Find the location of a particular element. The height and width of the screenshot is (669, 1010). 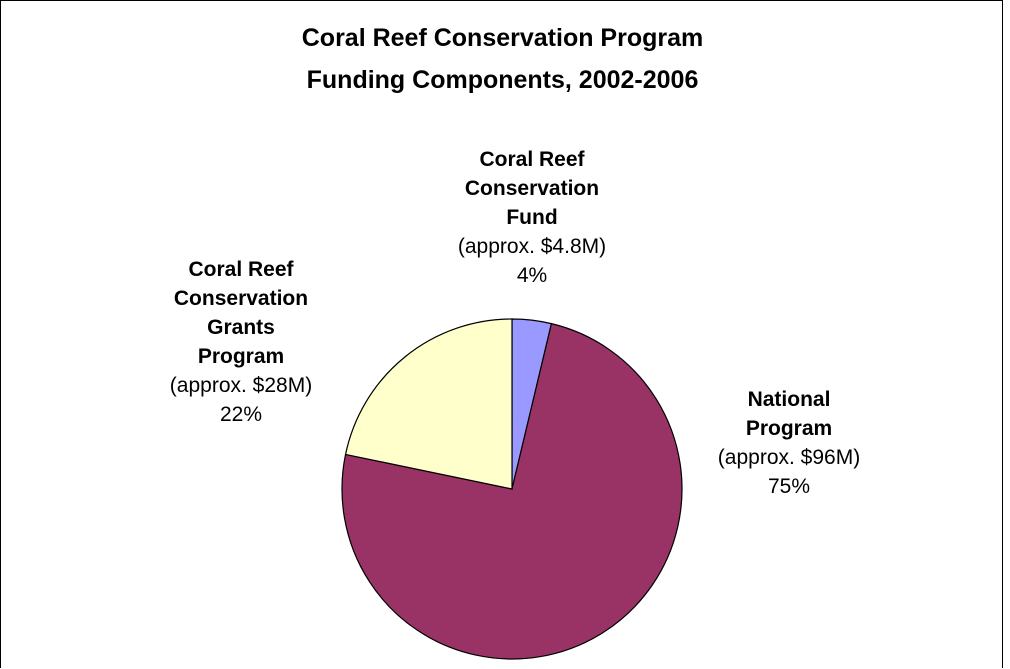

chart-title-line-1: Coral Reef Conservation Program is located at coordinates (502, 38).